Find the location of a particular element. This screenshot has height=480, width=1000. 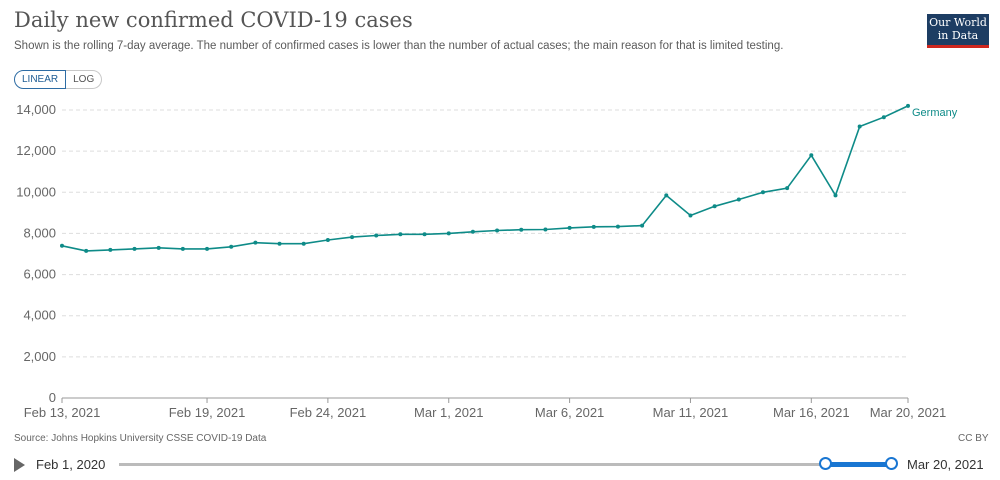

play-icon is located at coordinates (19, 465).